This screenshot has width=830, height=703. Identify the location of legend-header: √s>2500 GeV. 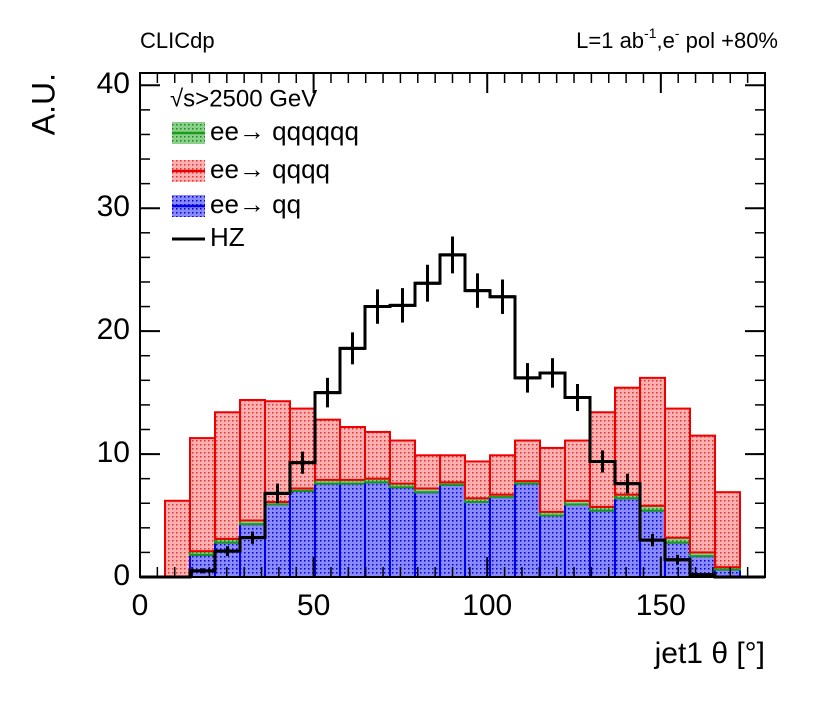
(243, 98).